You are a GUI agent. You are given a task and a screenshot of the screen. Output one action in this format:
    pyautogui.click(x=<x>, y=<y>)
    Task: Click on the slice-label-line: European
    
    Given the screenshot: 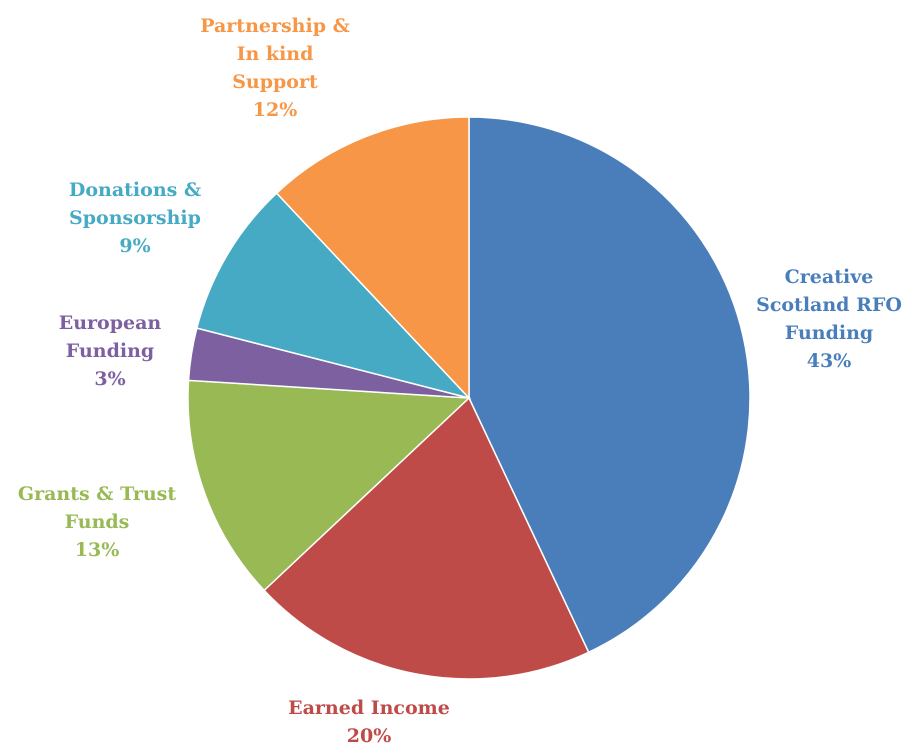 What is the action you would take?
    pyautogui.click(x=110, y=323)
    